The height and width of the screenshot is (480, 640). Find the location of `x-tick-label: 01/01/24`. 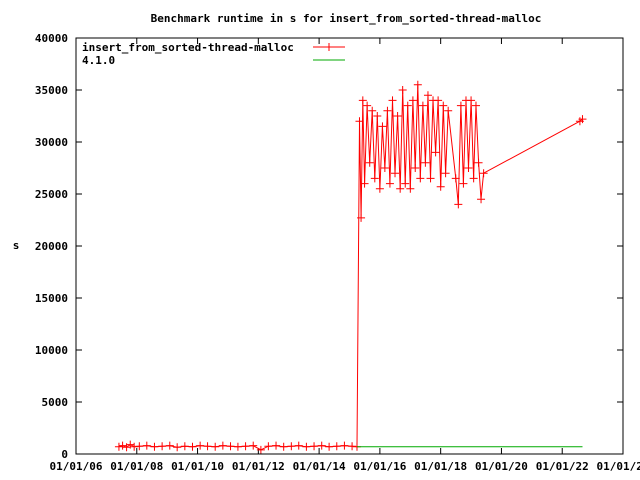

x-tick-label: 01/01/24 is located at coordinates (618, 466).